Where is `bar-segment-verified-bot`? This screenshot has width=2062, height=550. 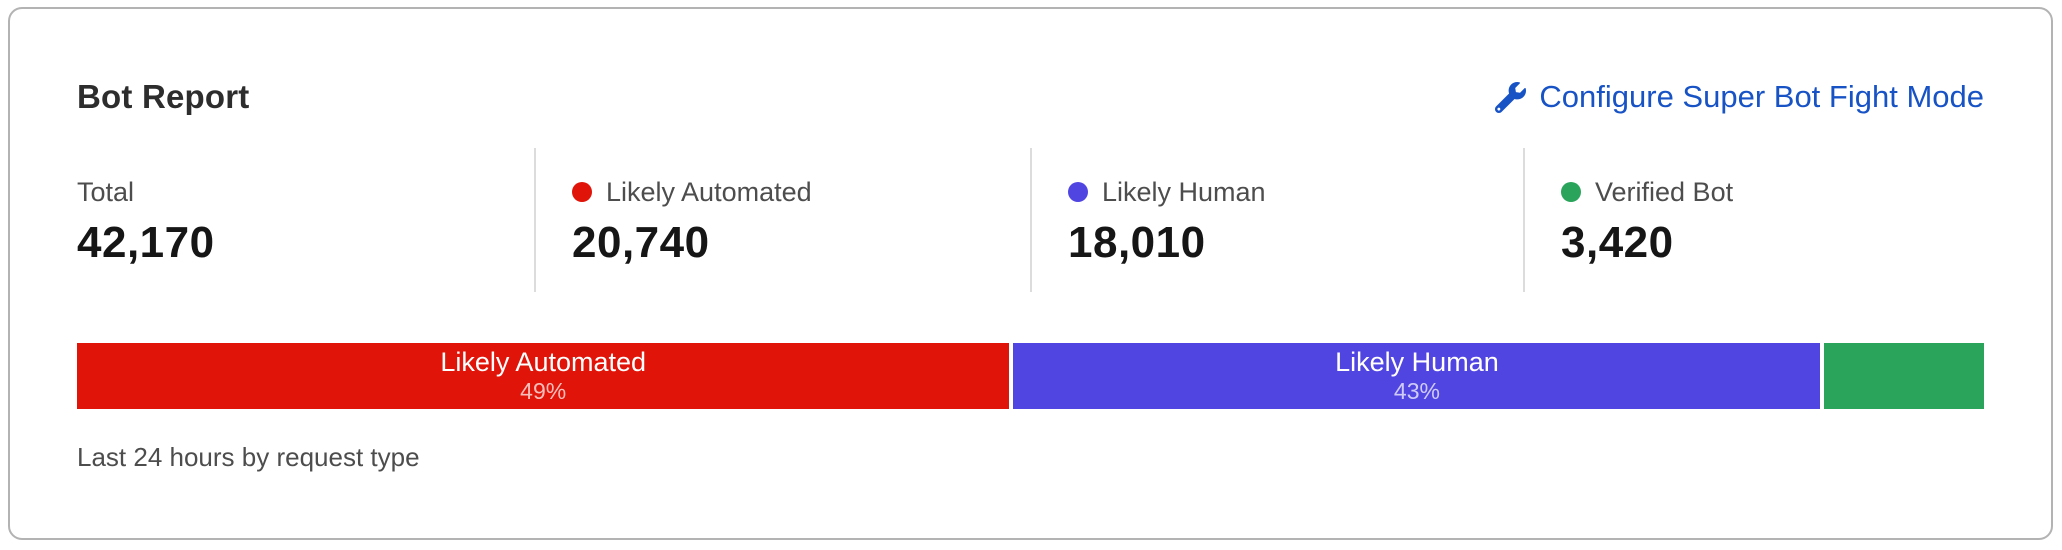 bar-segment-verified-bot is located at coordinates (1904, 376).